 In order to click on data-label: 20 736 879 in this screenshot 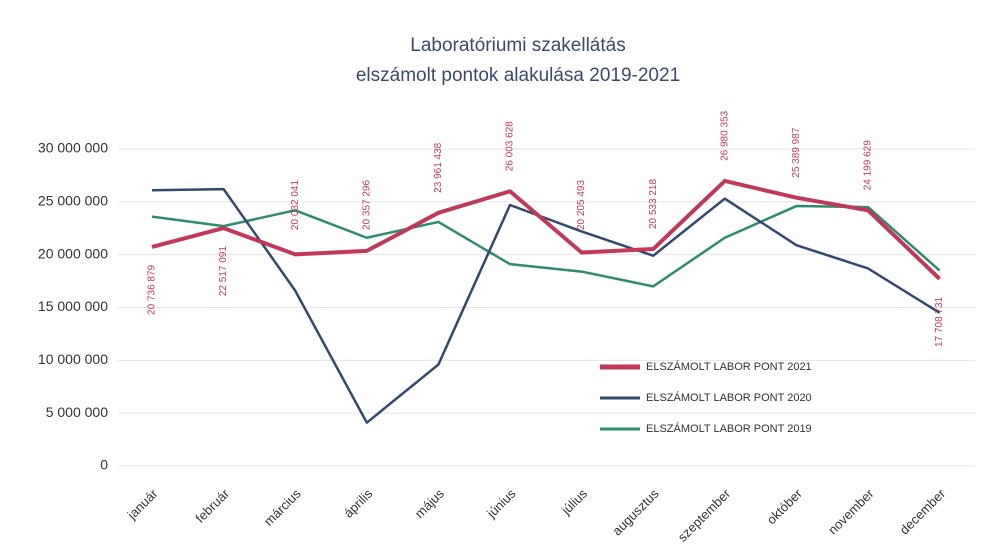, I will do `click(152, 289)`.